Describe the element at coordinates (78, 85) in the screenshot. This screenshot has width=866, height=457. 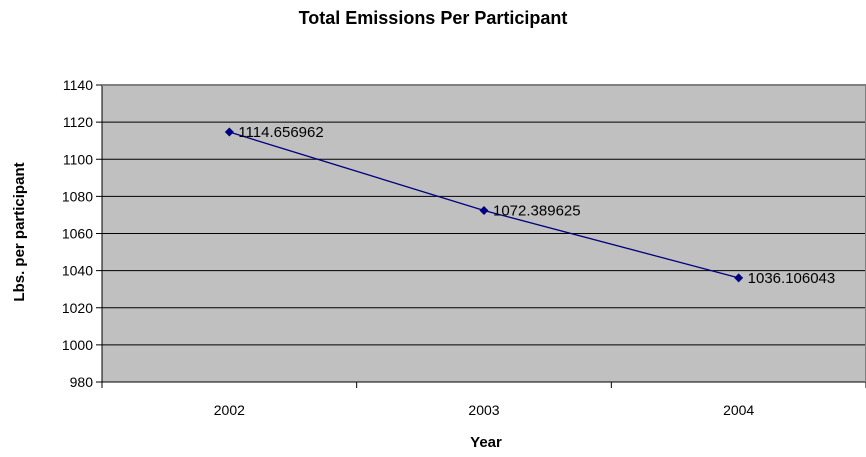
I see `y-tick-label: 1140` at that location.